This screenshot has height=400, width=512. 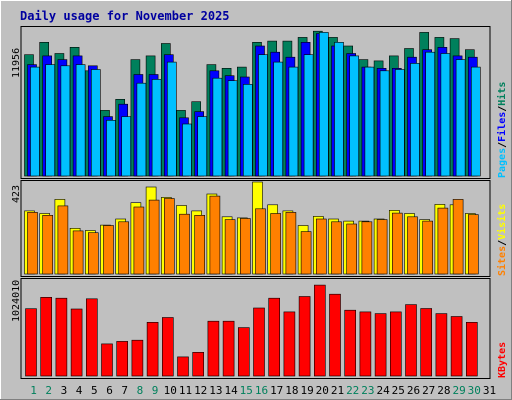 What do you see at coordinates (474, 390) in the screenshot?
I see `x-tick-label: 30` at bounding box center [474, 390].